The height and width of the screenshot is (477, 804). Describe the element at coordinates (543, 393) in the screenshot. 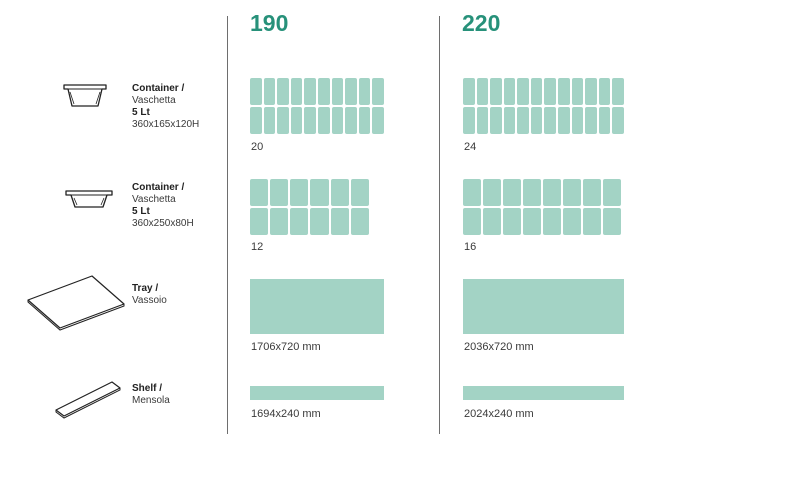

I see `shelf-220-panel` at that location.